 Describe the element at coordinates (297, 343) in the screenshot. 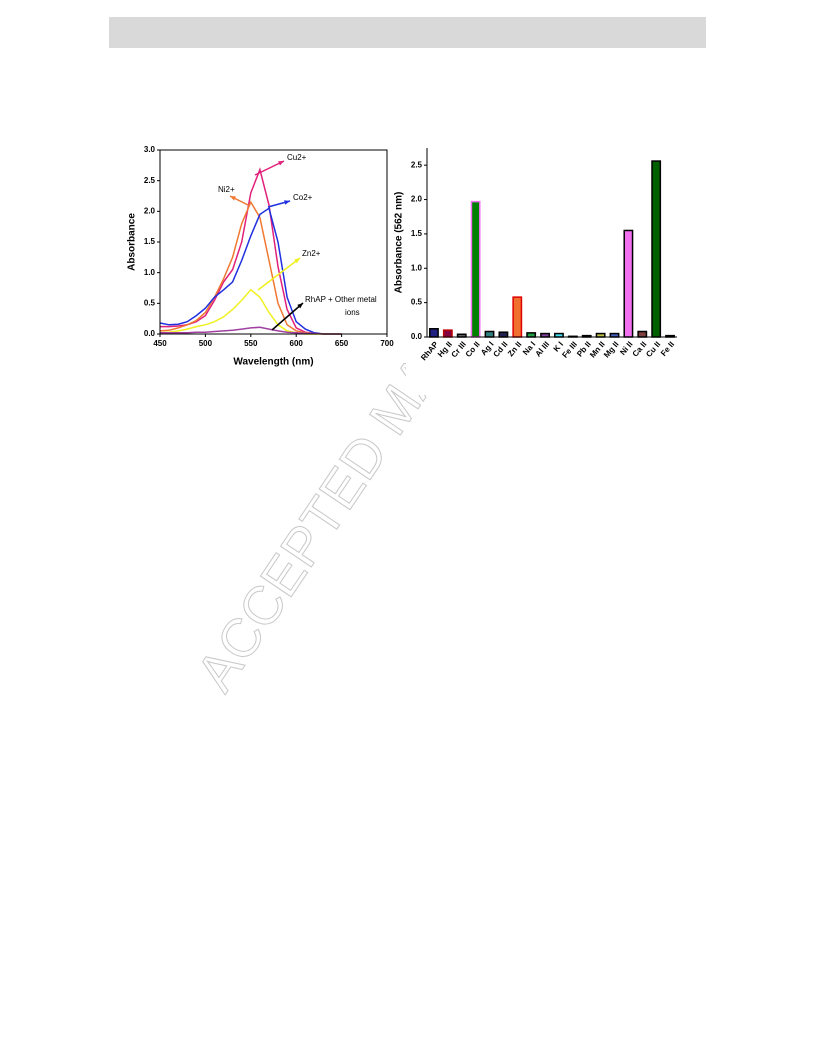

I see `x-tick-label: 600` at that location.